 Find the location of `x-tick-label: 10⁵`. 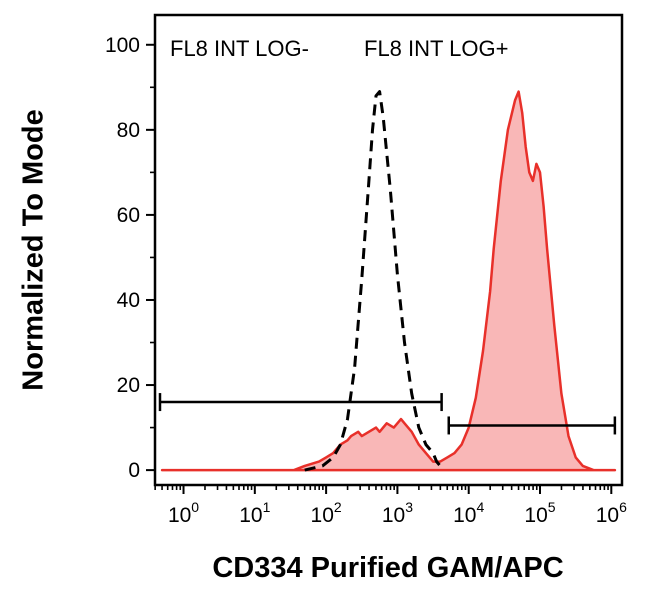

x-tick-label: 10⁵ is located at coordinates (539, 513).